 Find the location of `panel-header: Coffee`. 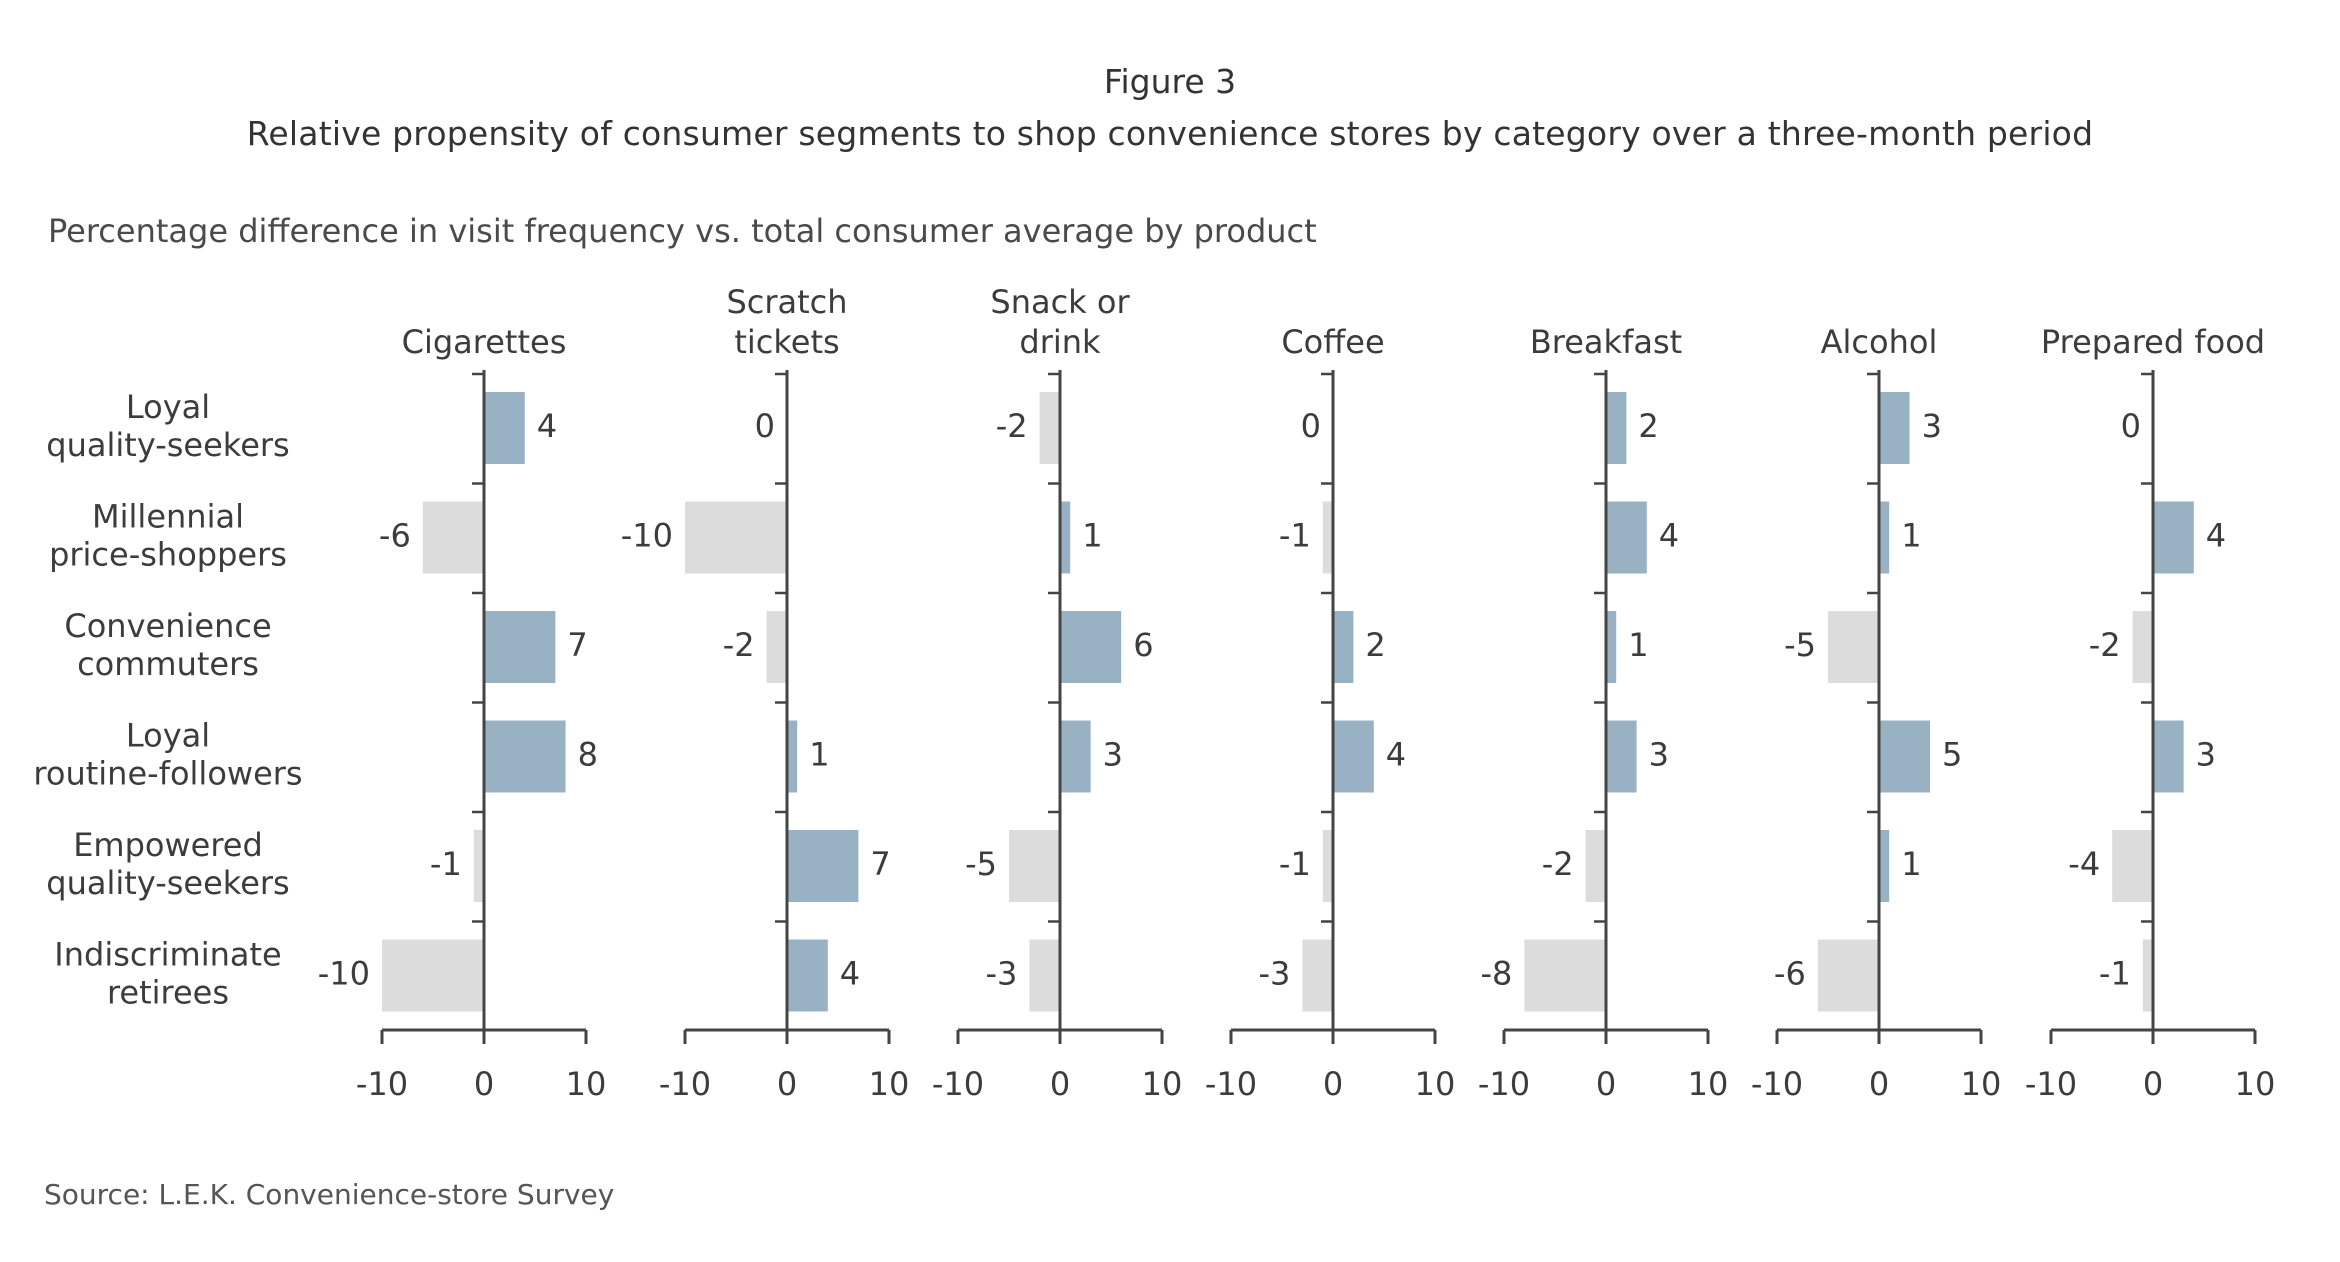

panel-header: Coffee is located at coordinates (1332, 342).